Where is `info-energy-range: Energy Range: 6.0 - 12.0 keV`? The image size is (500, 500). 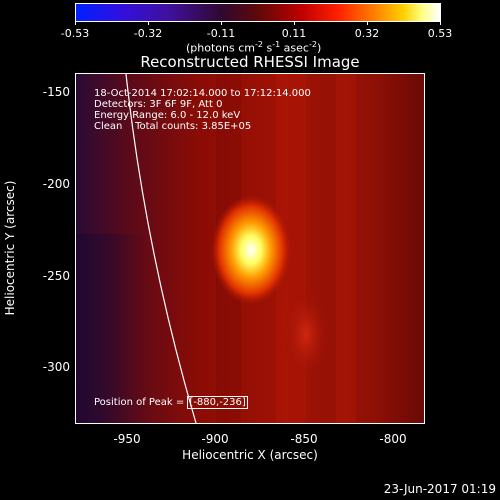
info-energy-range: Energy Range: 6.0 - 12.0 keV is located at coordinates (167, 115).